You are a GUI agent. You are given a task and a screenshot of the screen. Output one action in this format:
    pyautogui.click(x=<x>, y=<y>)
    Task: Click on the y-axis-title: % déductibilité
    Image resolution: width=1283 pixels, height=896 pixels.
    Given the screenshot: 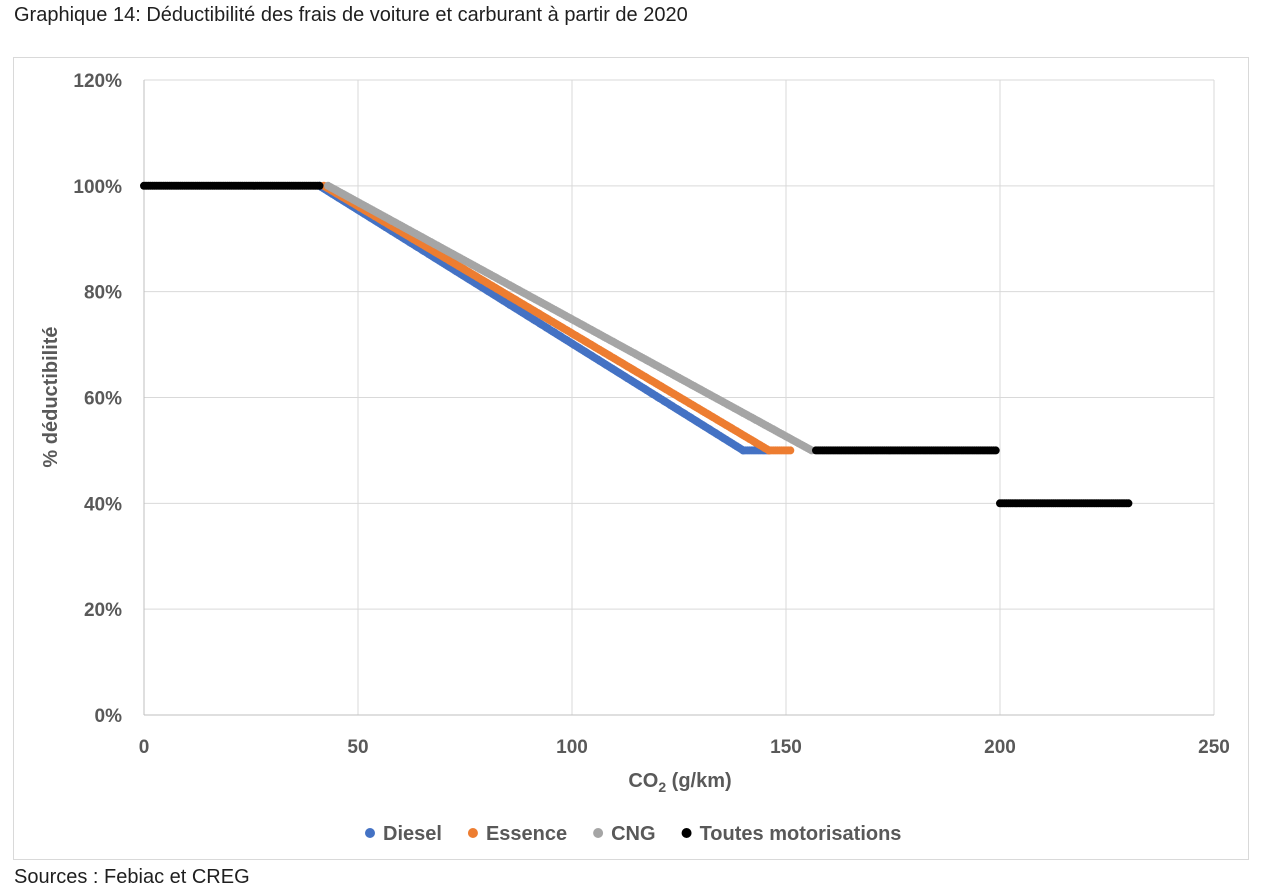 What is the action you would take?
    pyautogui.click(x=51, y=396)
    